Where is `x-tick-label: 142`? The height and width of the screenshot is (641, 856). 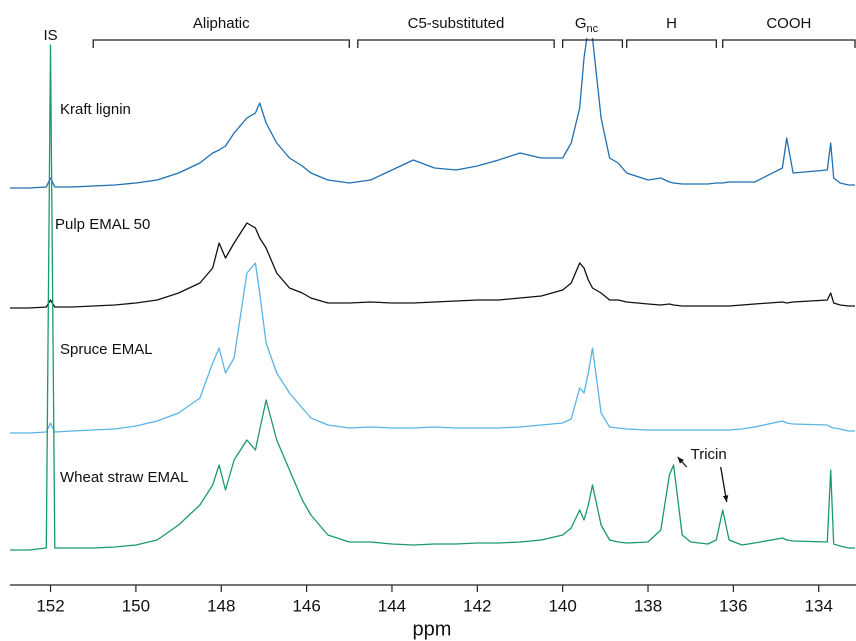 x-tick-label: 142 is located at coordinates (477, 605).